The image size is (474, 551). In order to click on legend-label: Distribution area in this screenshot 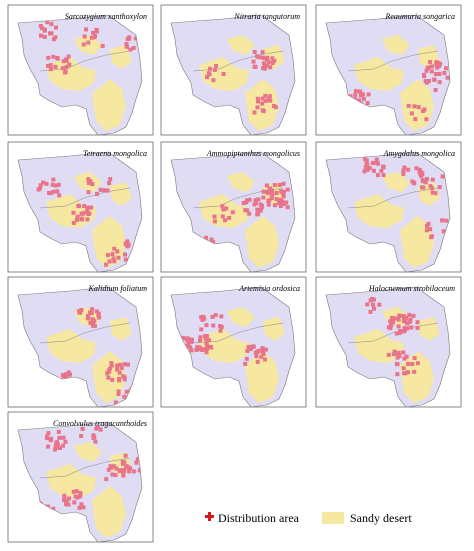, I will do `click(259, 518)`.